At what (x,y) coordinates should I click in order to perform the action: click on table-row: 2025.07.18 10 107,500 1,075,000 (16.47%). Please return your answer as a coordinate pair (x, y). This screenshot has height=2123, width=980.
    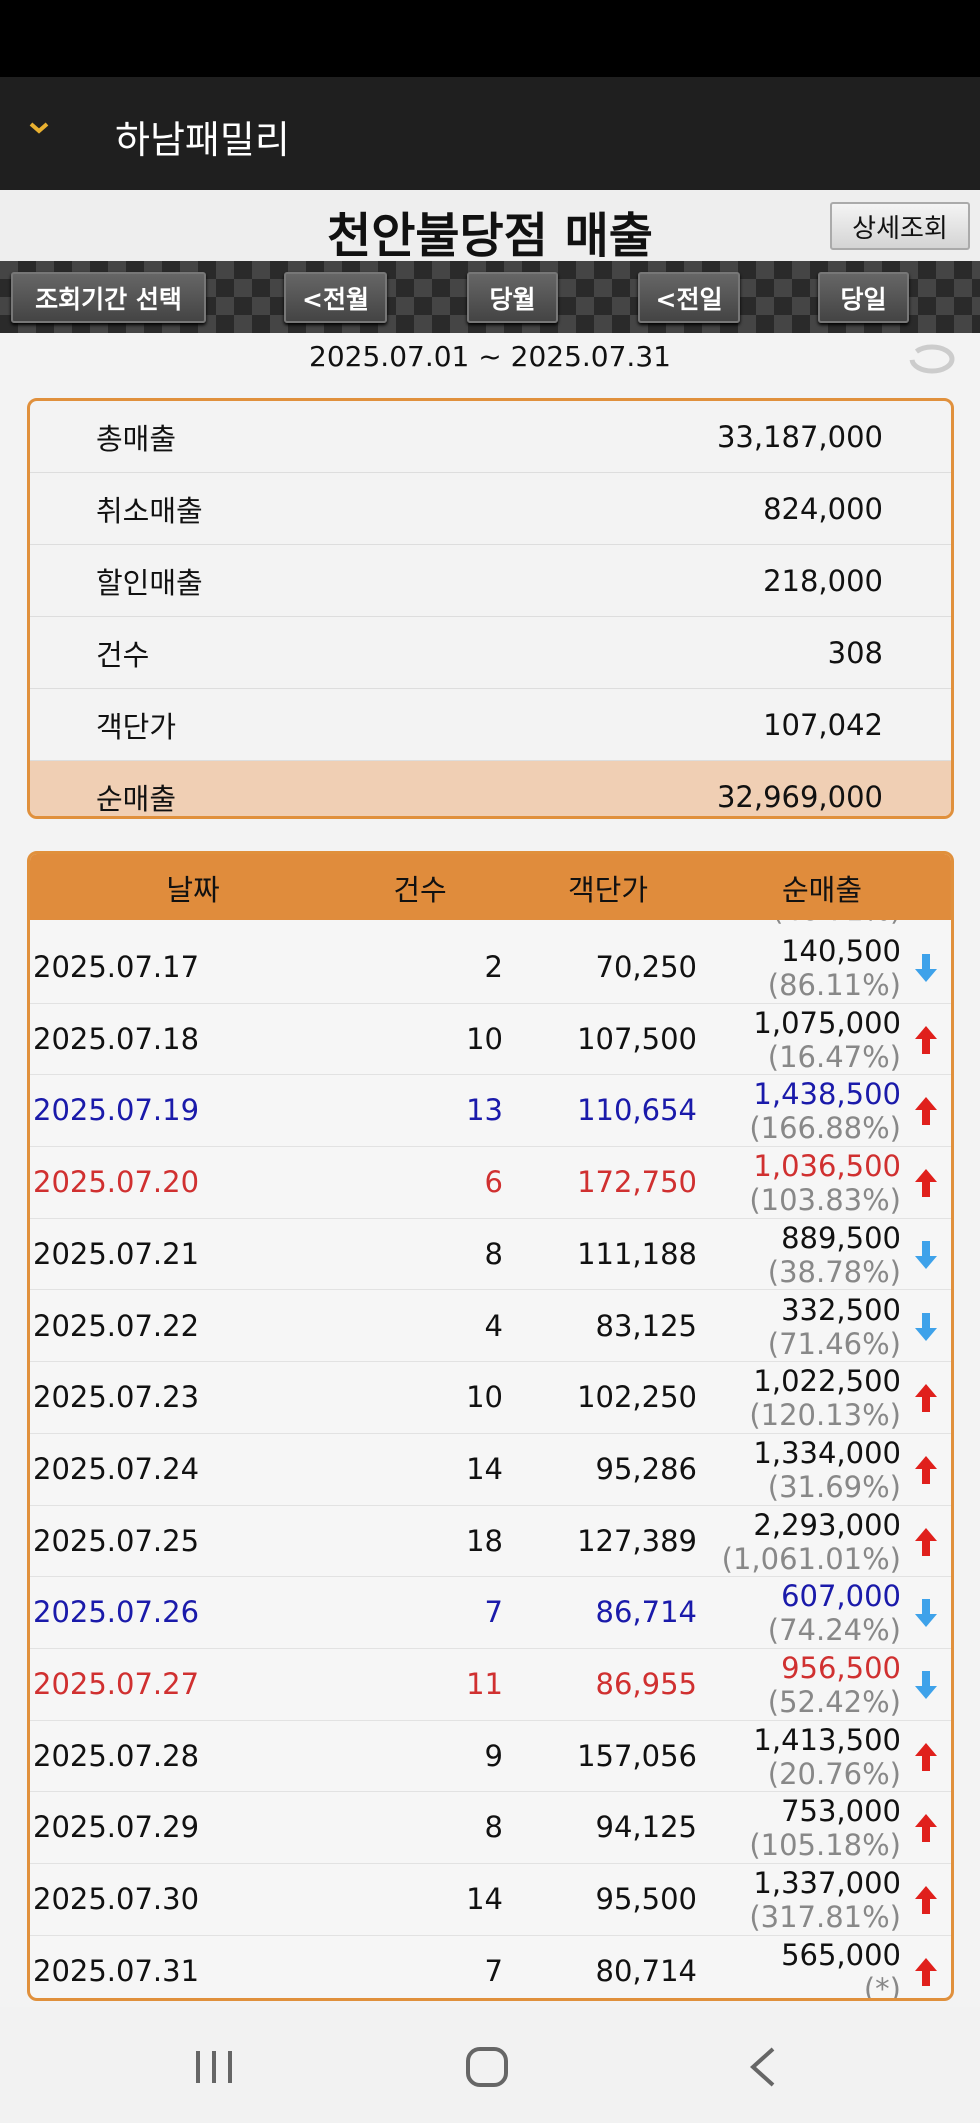
    Looking at the image, I should click on (490, 1040).